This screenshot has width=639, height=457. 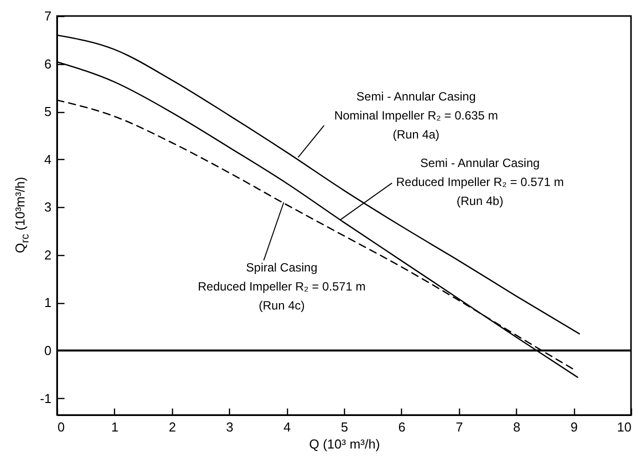 I want to click on x-tick-label: 1, so click(x=115, y=427).